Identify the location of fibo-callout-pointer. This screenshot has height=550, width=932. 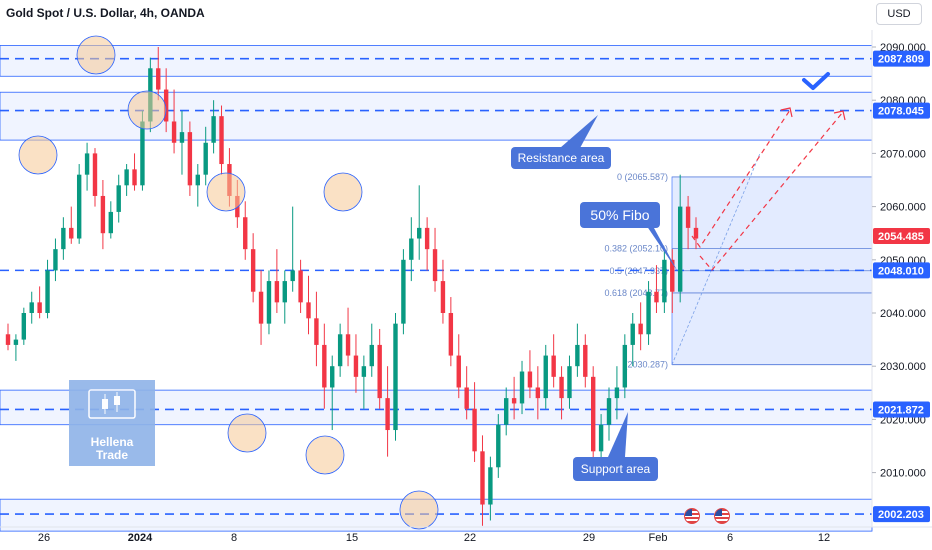
(659, 244).